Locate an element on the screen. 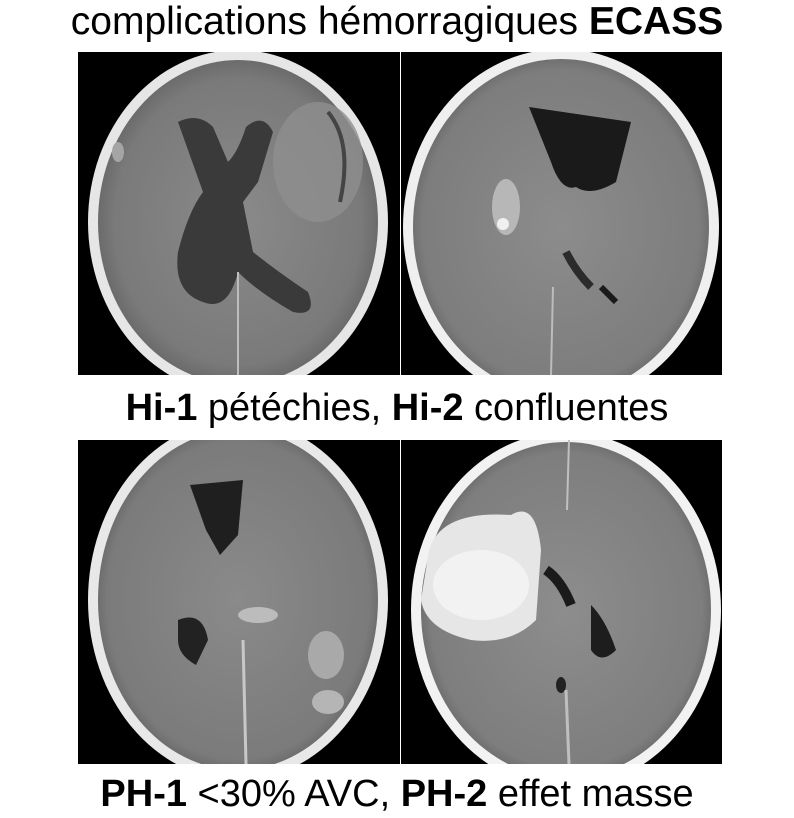 The width and height of the screenshot is (794, 818). hi2-label: Hi-2 is located at coordinates (427, 408).